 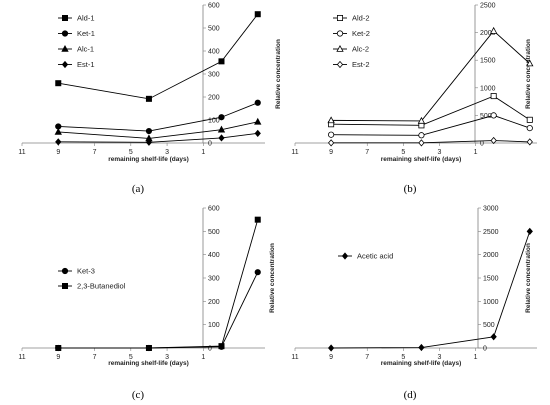 What do you see at coordinates (76, 271) in the screenshot?
I see `legend-entry: Ket-3` at bounding box center [76, 271].